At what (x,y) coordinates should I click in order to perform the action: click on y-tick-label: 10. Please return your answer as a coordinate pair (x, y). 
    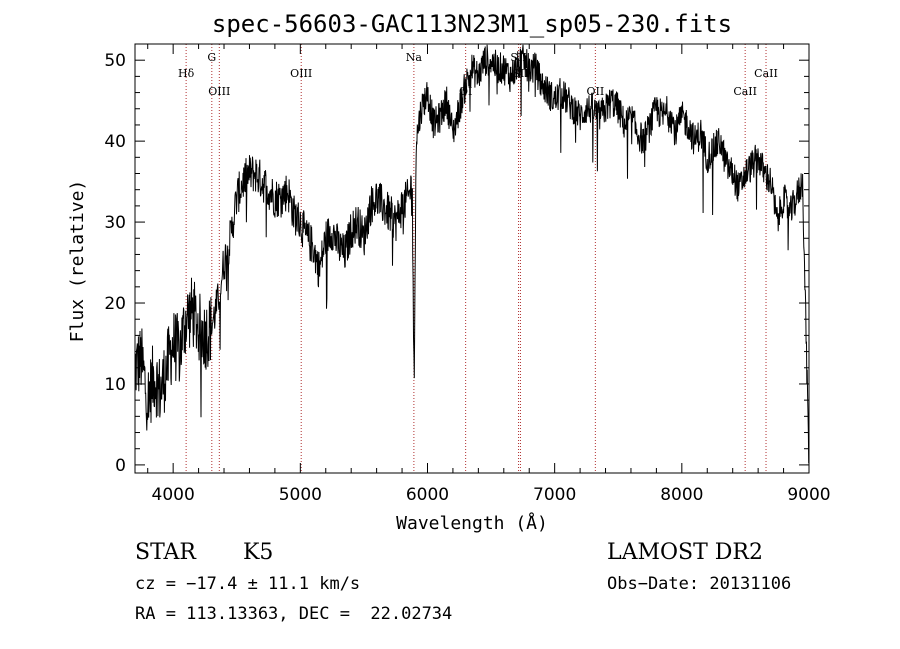
    Looking at the image, I should click on (115, 385).